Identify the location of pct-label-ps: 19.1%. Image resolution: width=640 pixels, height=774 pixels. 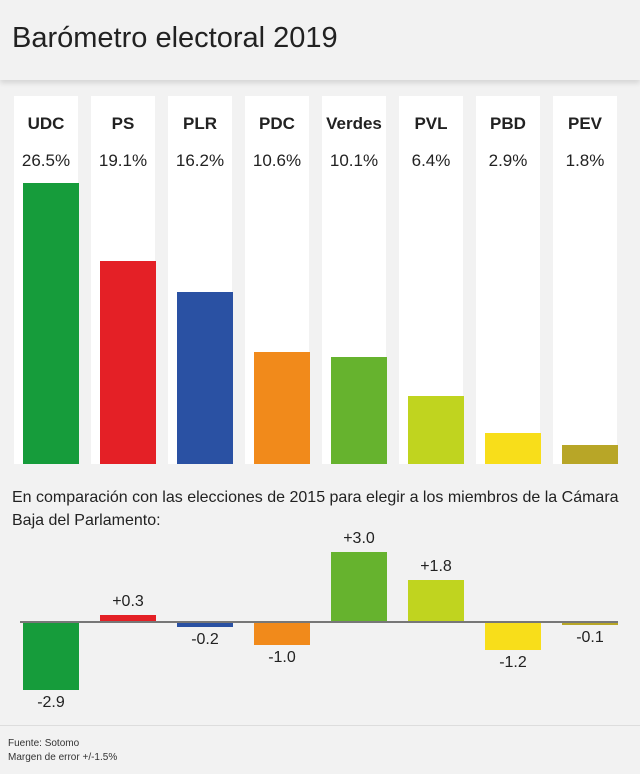
(123, 160).